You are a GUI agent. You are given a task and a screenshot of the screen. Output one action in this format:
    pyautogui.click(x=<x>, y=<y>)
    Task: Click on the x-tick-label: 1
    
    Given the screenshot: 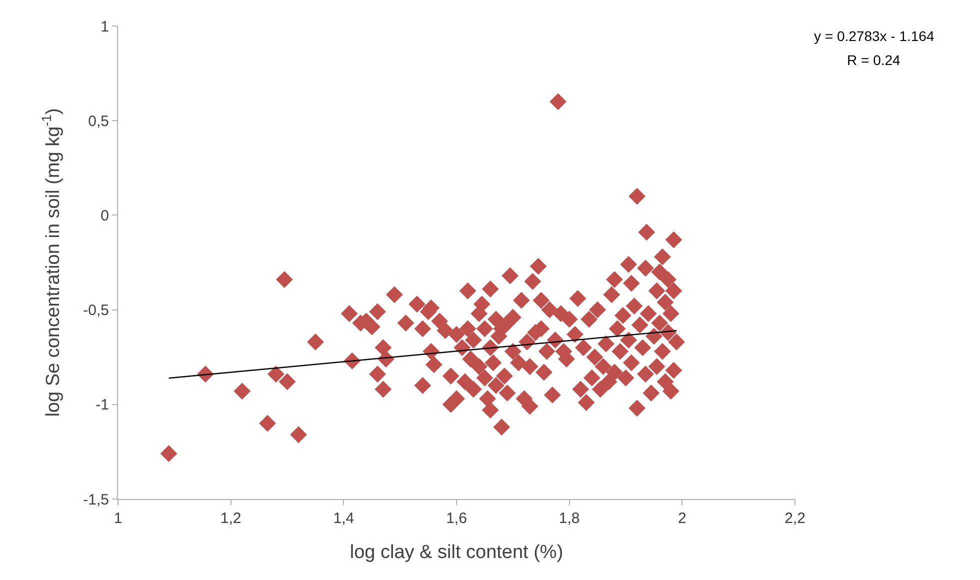 What is the action you would take?
    pyautogui.click(x=118, y=518)
    